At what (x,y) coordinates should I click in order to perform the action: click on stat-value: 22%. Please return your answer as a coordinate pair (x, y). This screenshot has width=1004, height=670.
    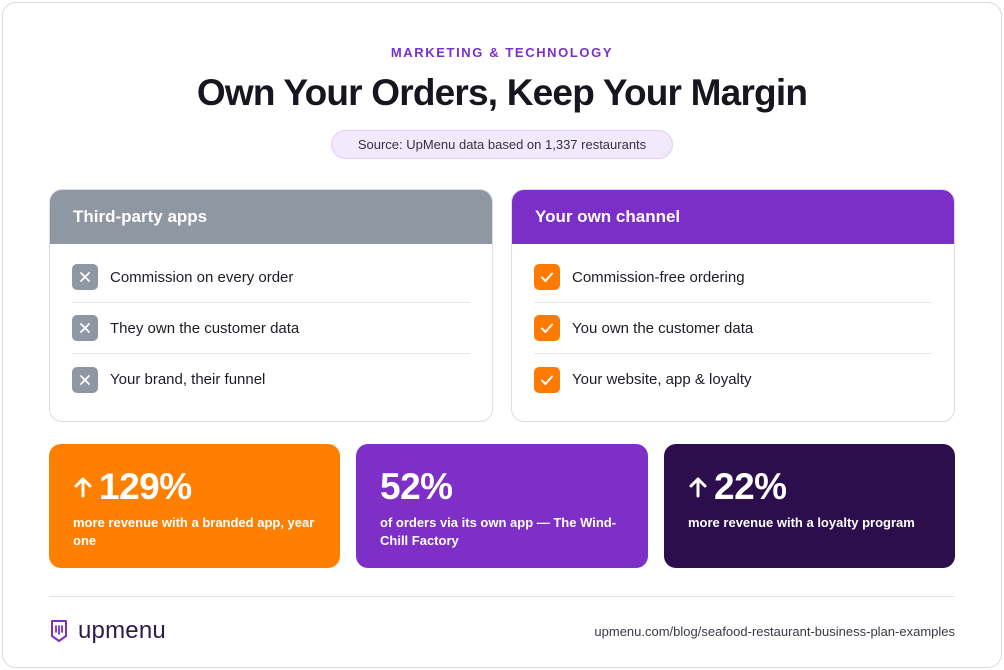
    Looking at the image, I should click on (750, 486).